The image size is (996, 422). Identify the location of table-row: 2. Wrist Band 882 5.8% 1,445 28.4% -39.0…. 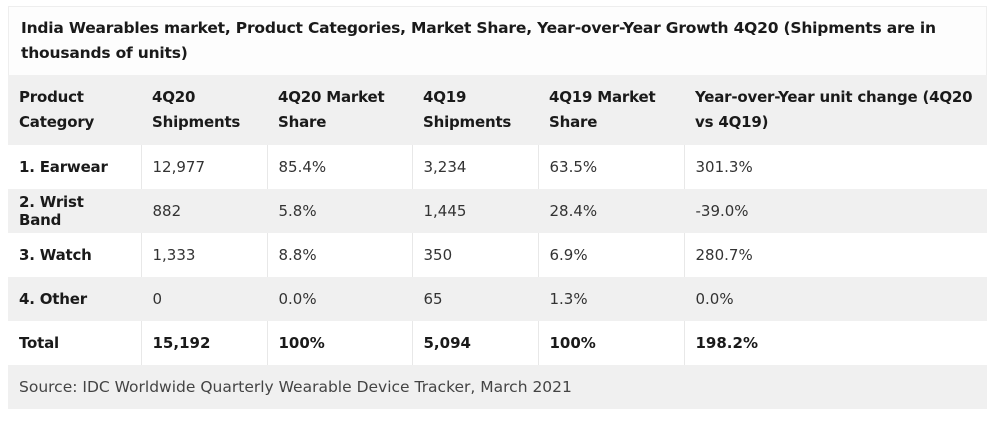
(497, 211).